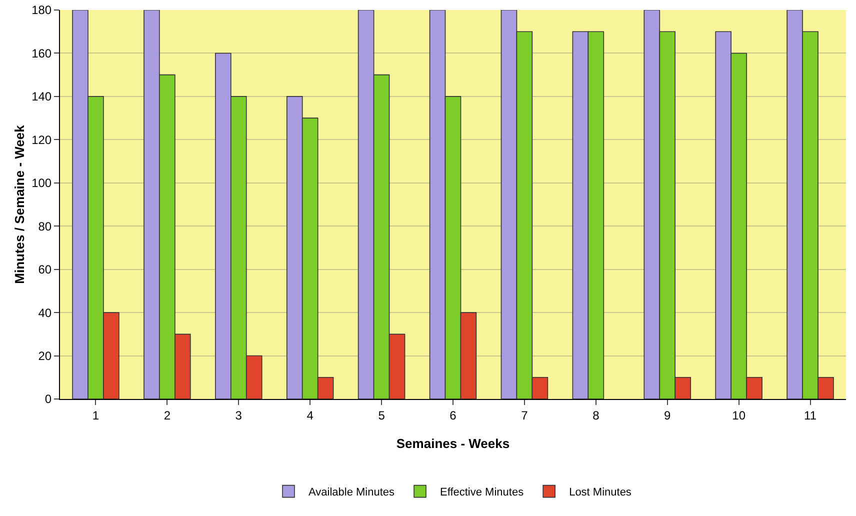 This screenshot has width=856, height=516. What do you see at coordinates (352, 492) in the screenshot?
I see `legend-label: Available Minutes` at bounding box center [352, 492].